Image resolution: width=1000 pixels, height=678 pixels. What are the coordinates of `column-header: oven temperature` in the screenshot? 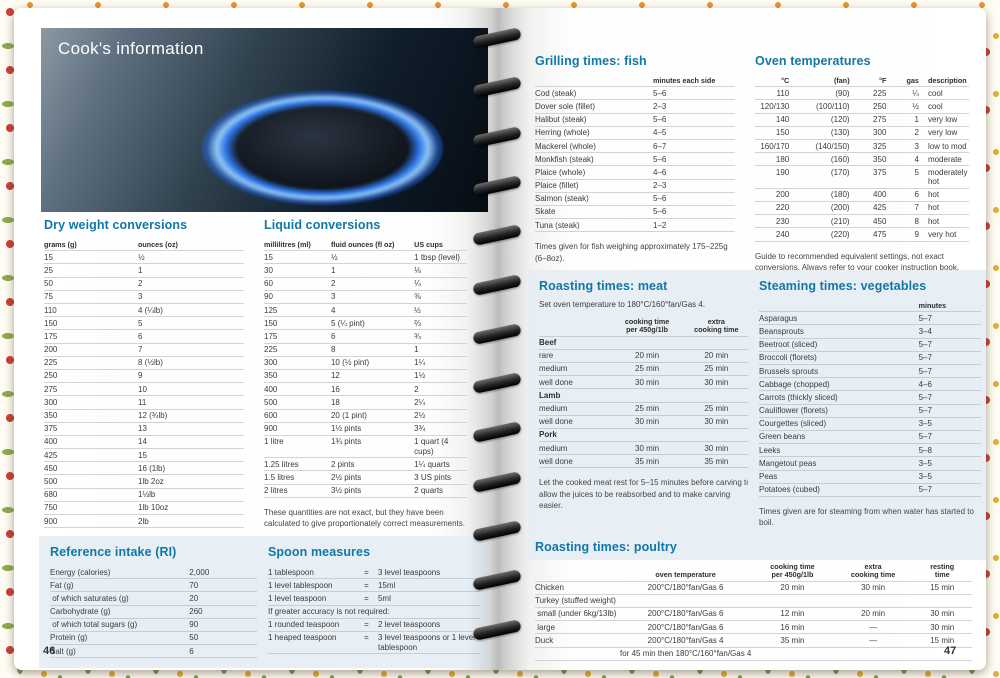 It's located at (687, 571).